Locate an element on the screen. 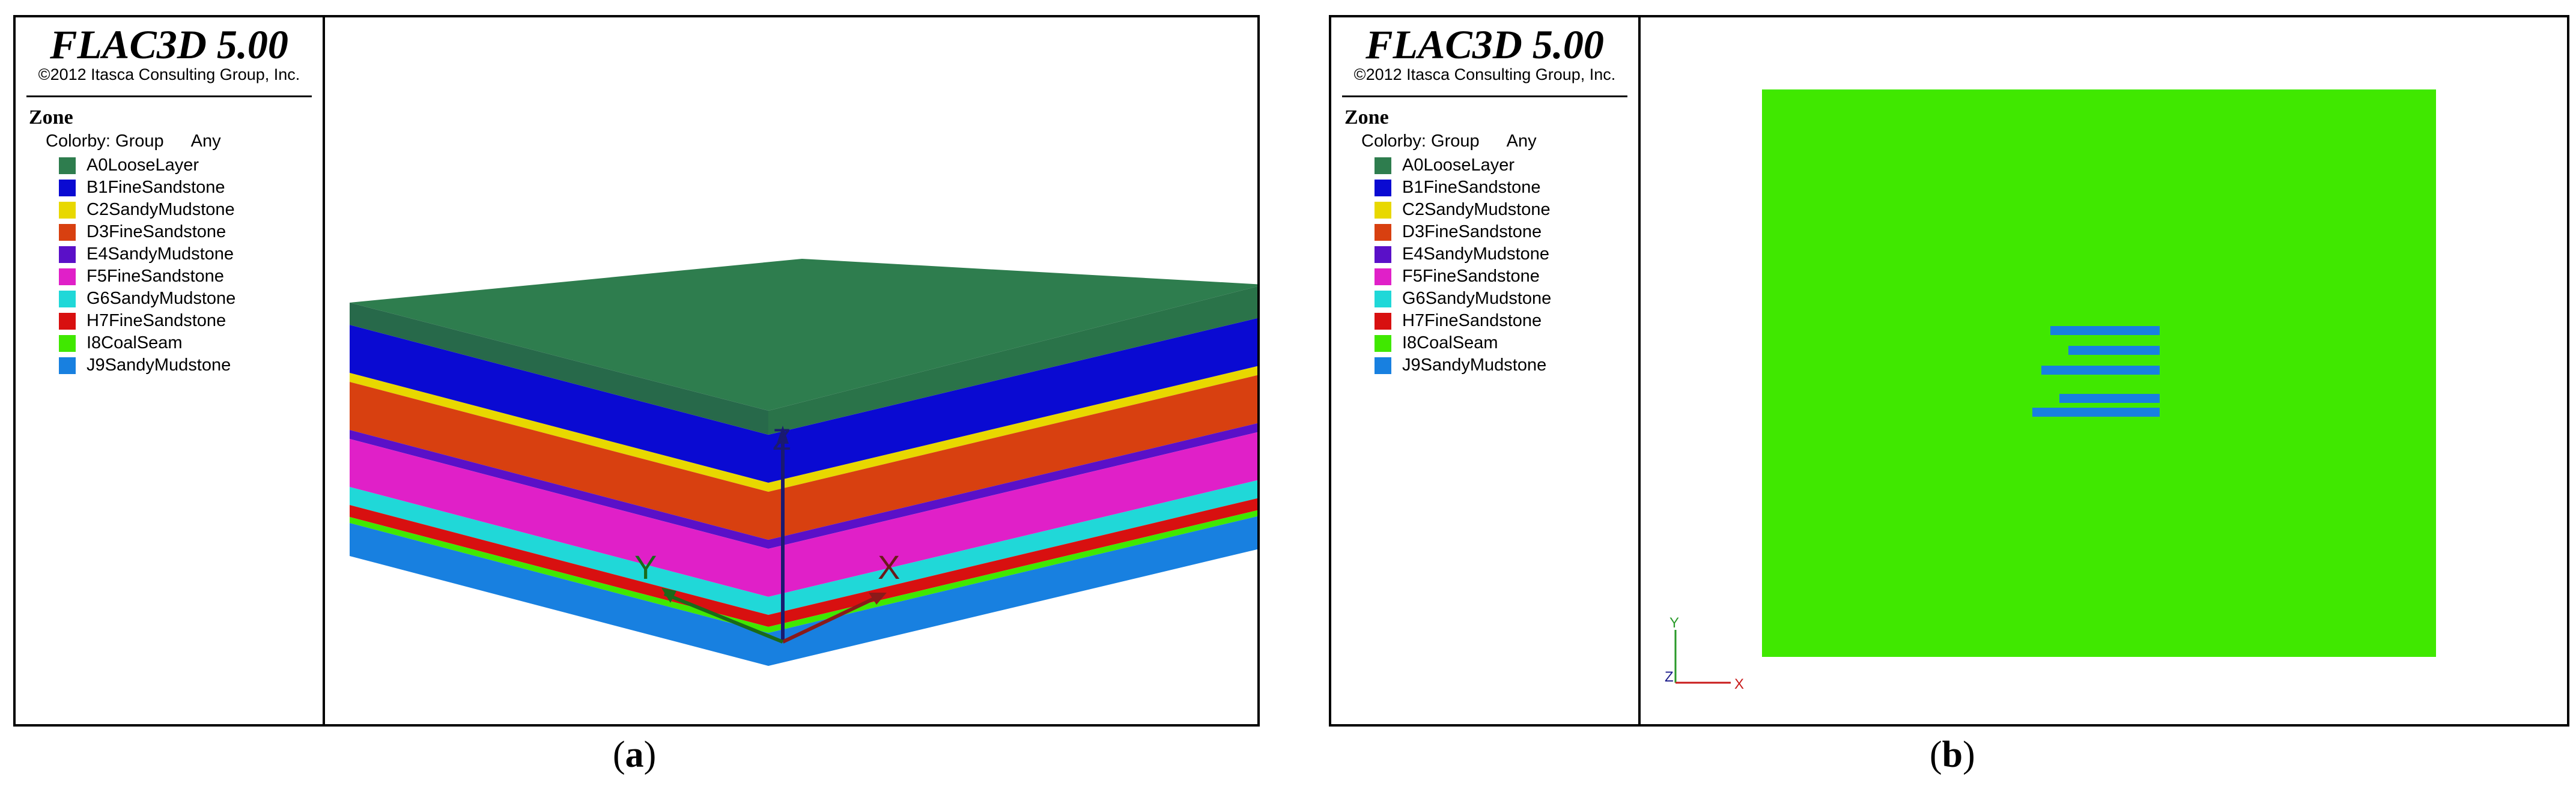 This screenshot has width=2576, height=804. legend-title: Zone is located at coordinates (51, 117).